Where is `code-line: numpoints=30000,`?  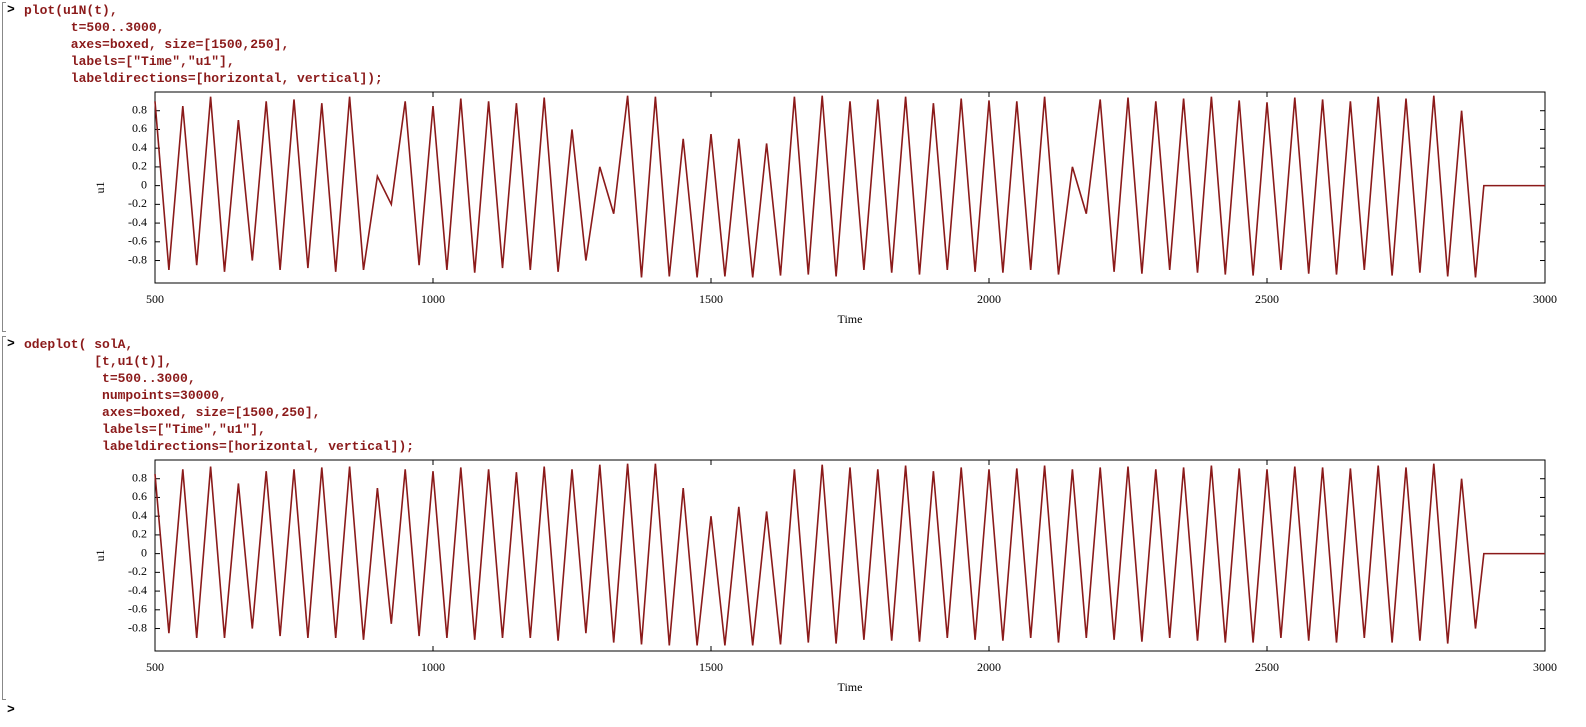 code-line: numpoints=30000, is located at coordinates (125, 395).